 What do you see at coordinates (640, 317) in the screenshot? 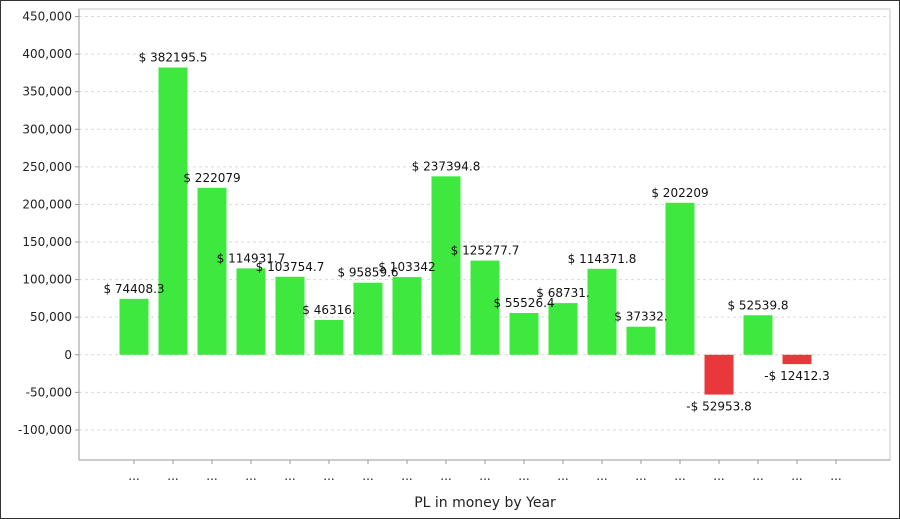
I see `data-label: $ 37332.` at bounding box center [640, 317].